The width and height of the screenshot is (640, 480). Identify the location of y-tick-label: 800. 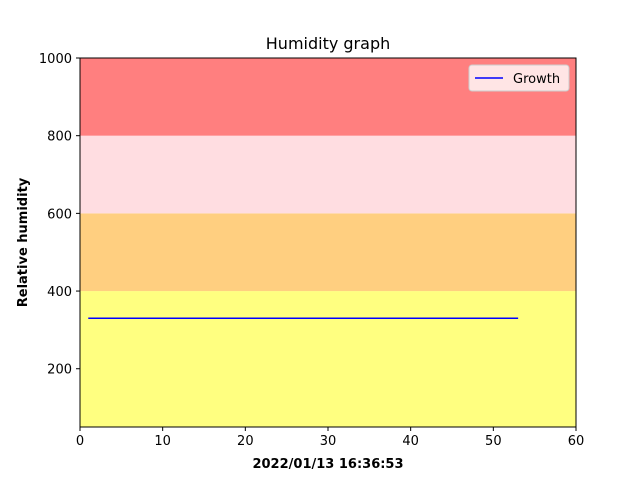
(59, 137).